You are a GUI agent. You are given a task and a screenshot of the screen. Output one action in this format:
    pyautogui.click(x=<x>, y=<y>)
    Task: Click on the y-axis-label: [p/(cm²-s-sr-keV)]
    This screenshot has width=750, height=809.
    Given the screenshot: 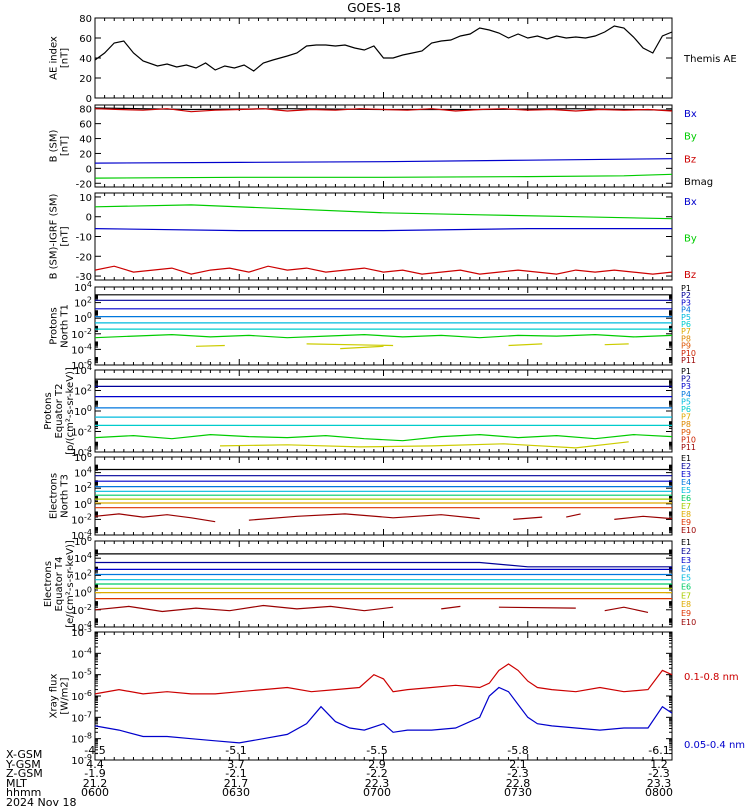 What is the action you would take?
    pyautogui.click(x=70, y=411)
    